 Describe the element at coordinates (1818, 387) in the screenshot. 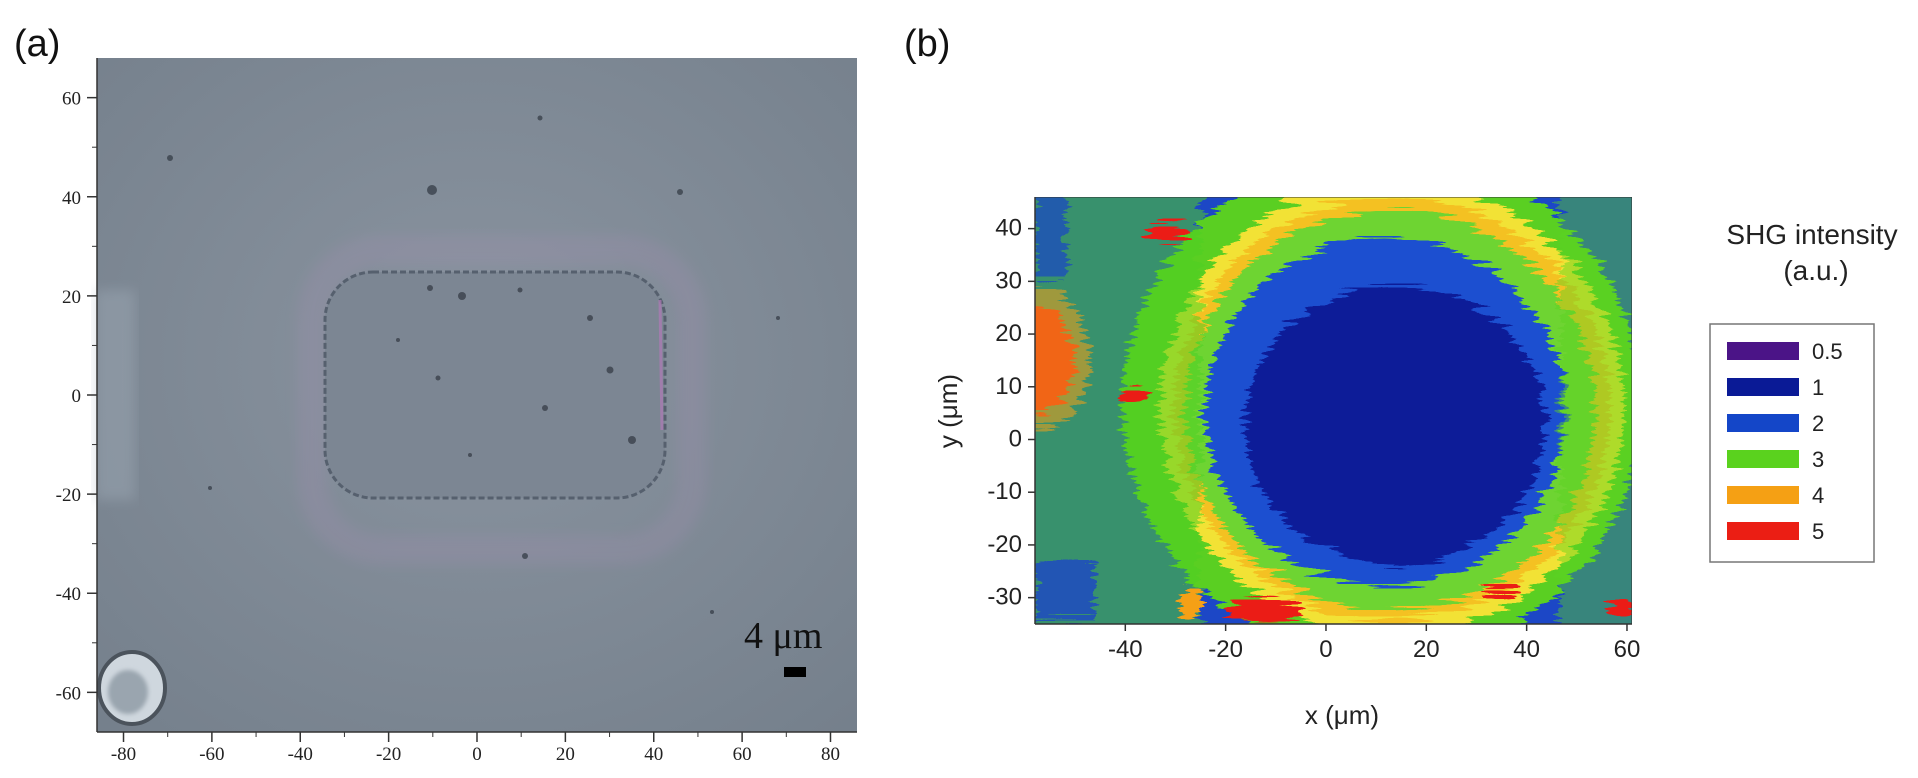

I see `legend-item-label: 1` at that location.